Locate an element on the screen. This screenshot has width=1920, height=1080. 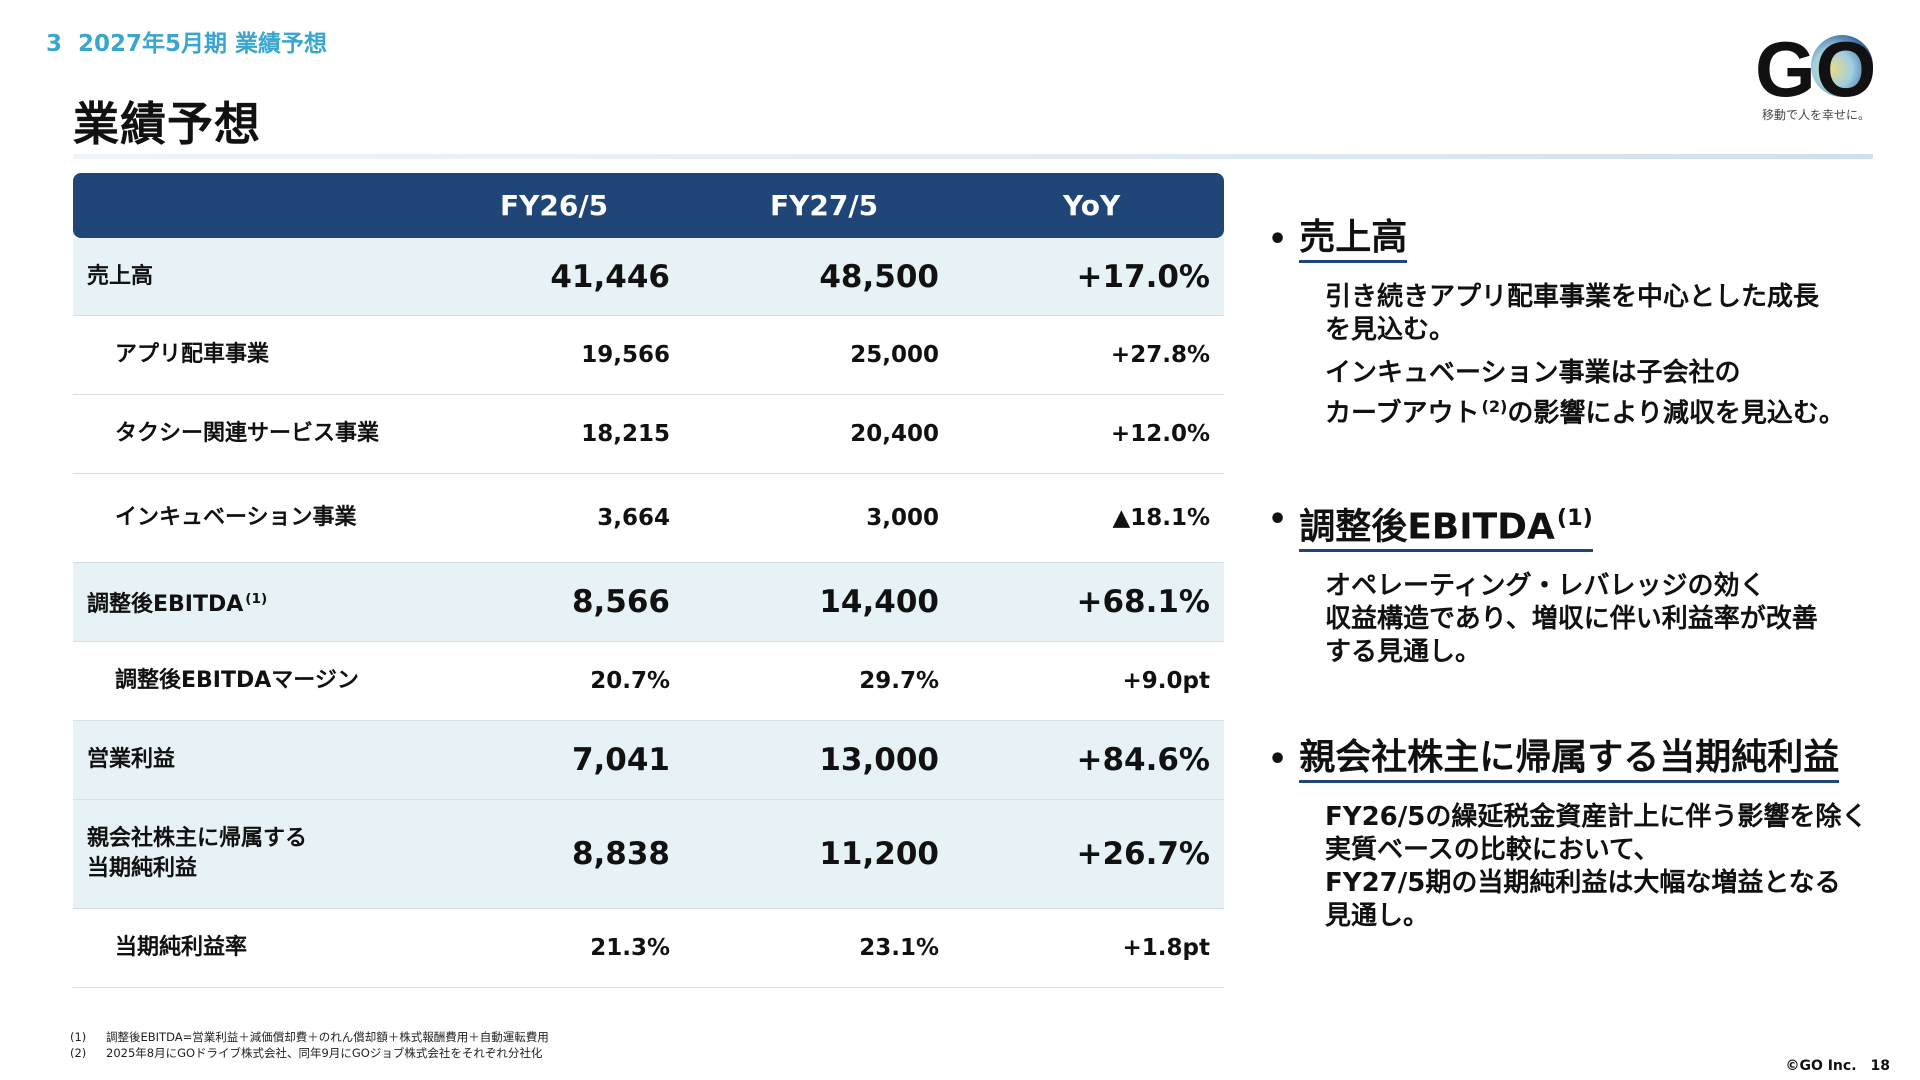
page-title: 業績予想 is located at coordinates (167, 124).